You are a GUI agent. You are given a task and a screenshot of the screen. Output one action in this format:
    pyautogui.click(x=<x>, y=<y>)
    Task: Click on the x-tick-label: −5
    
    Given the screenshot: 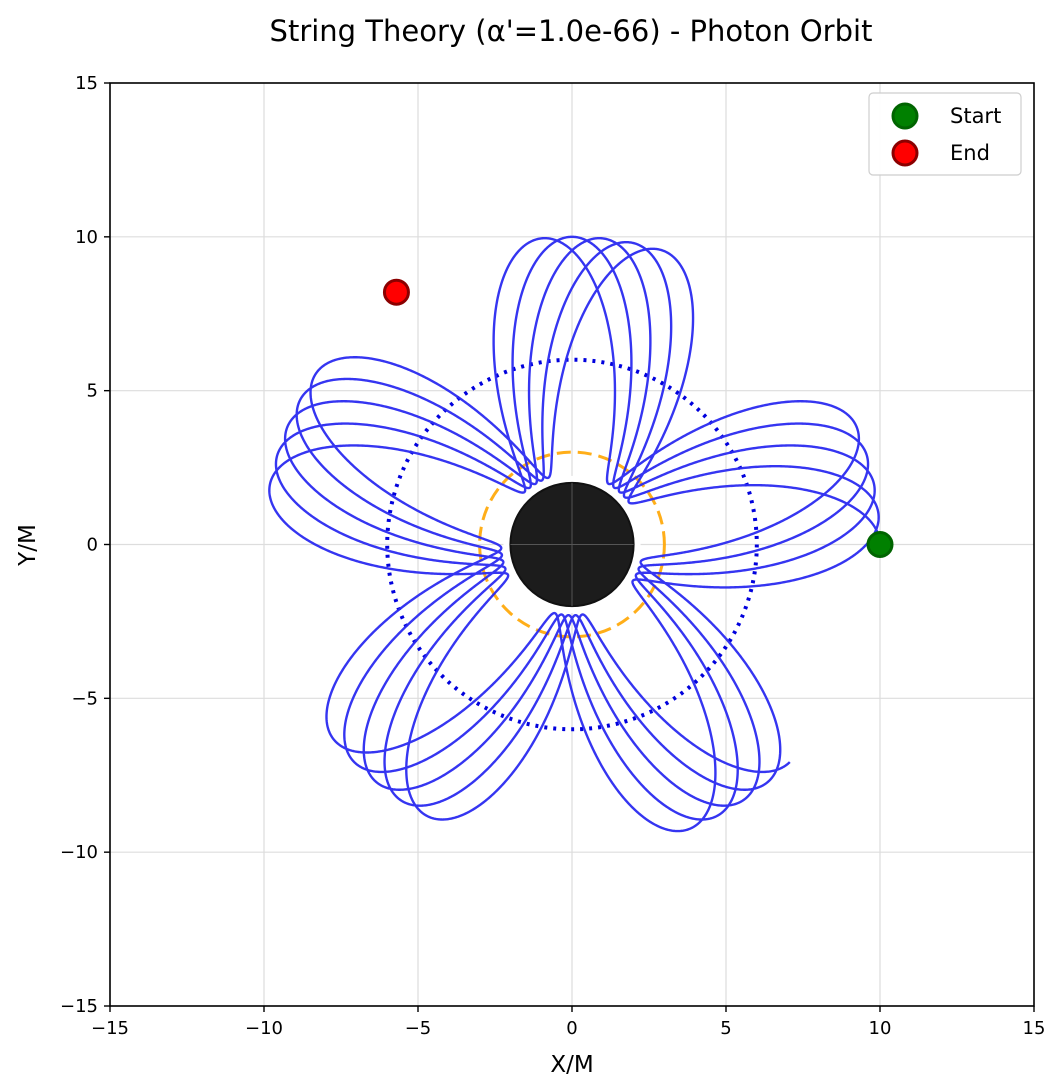 What is the action you would take?
    pyautogui.click(x=418, y=1028)
    